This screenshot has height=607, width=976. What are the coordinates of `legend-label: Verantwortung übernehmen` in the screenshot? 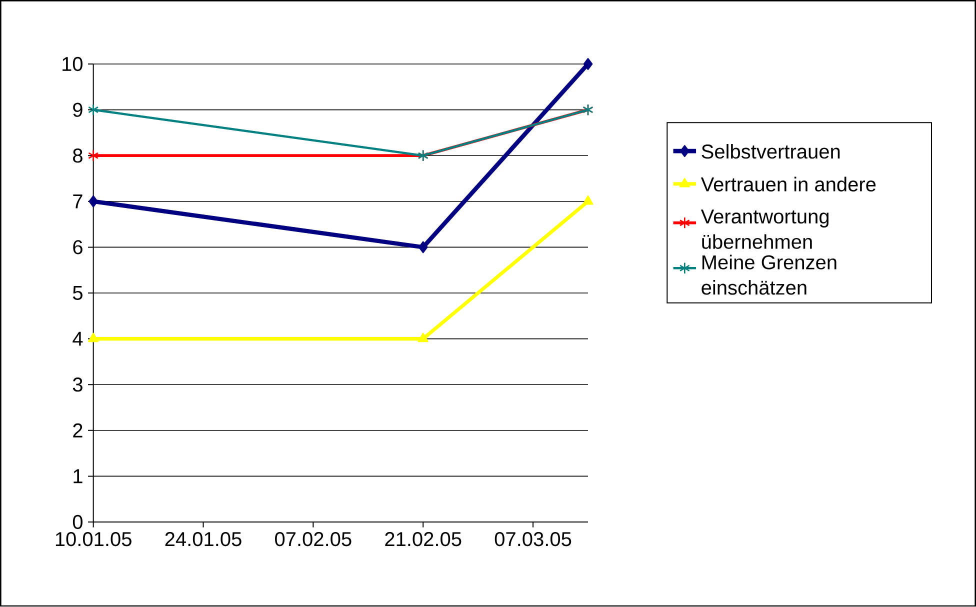 It's located at (764, 230).